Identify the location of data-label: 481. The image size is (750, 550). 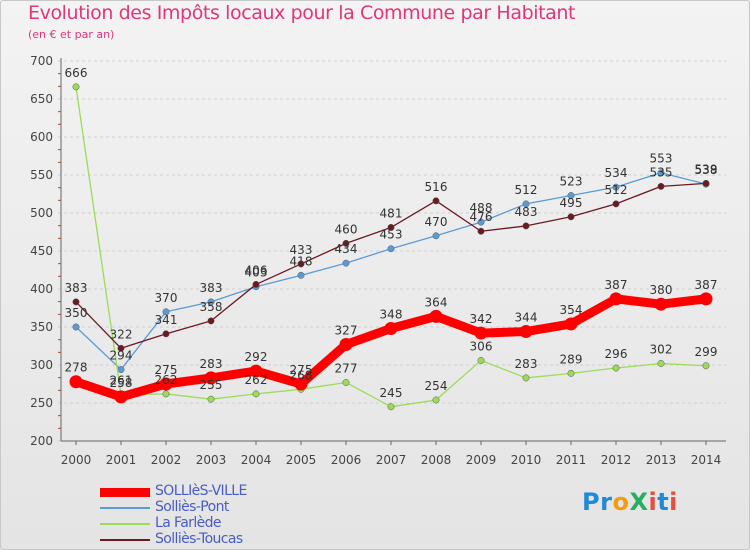
(391, 213).